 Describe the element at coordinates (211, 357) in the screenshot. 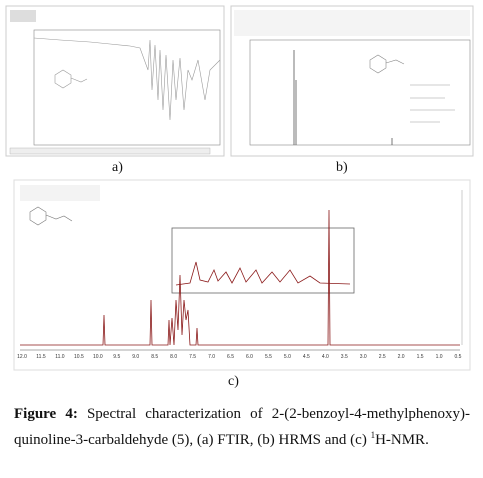

I see `nmr-tick-label: 7.0` at that location.